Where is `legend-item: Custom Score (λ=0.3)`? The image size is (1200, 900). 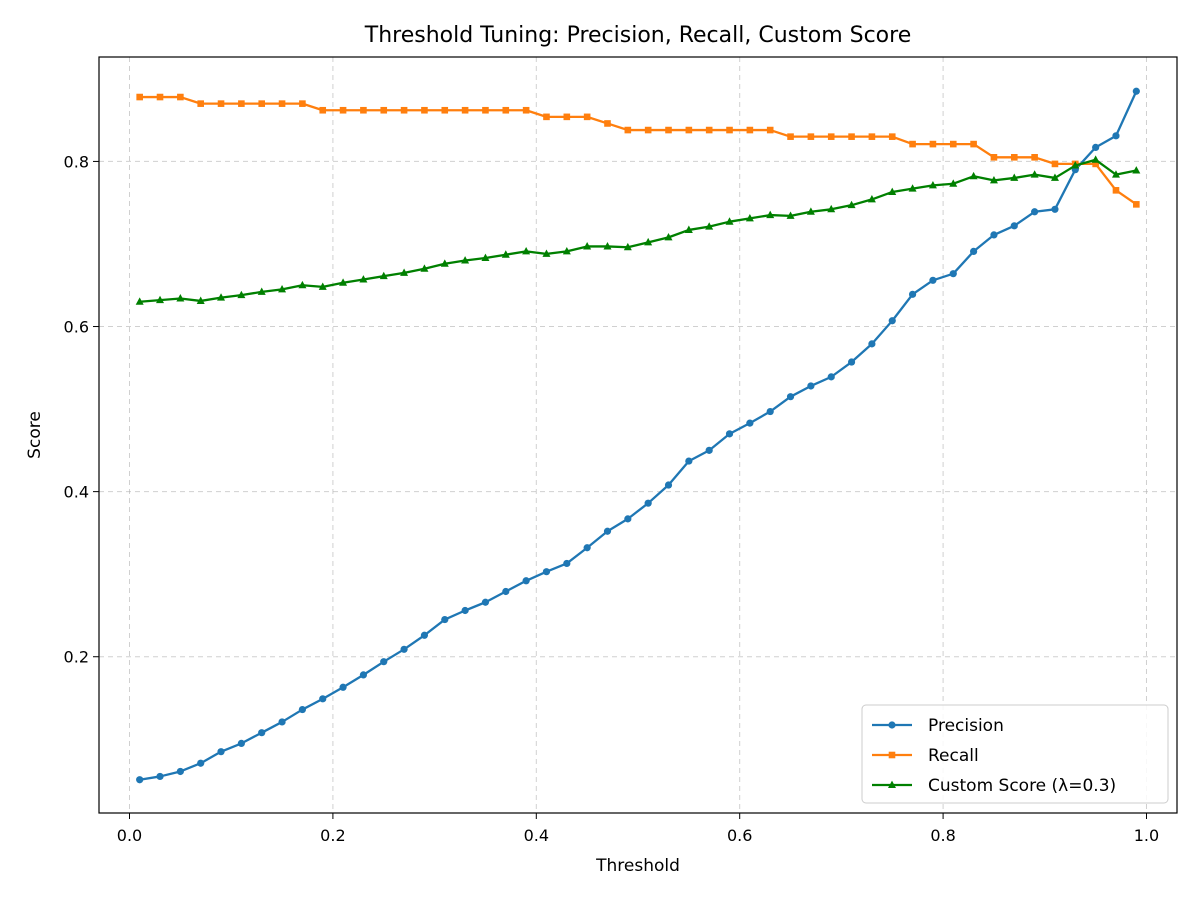 legend-item: Custom Score (λ=0.3) is located at coordinates (994, 786).